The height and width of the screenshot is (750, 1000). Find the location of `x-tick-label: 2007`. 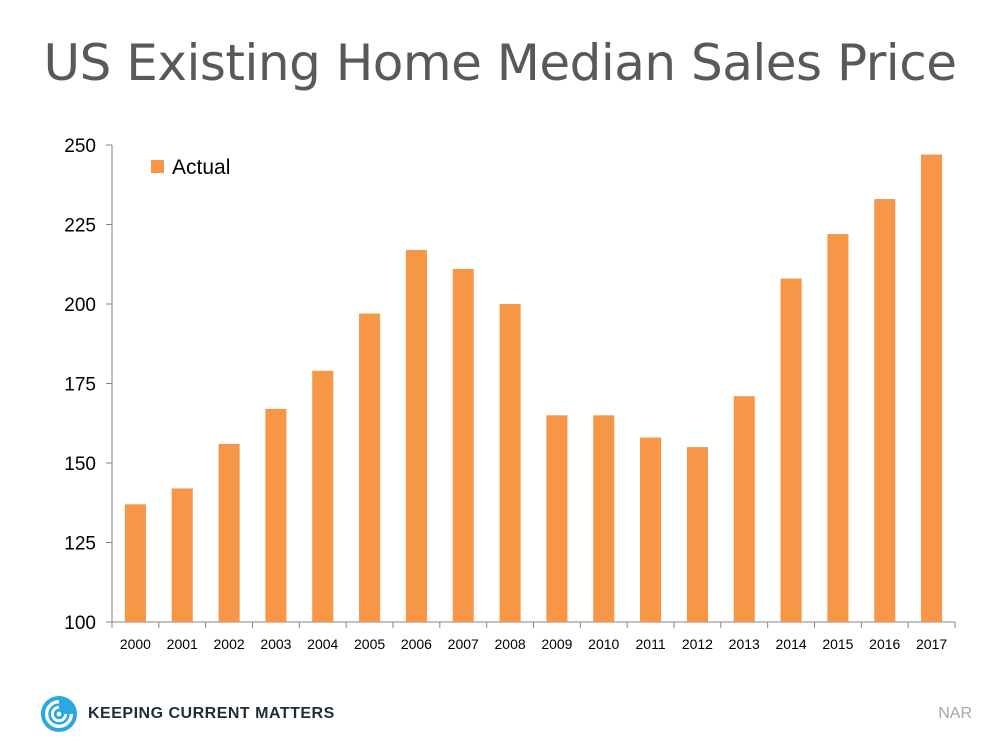

x-tick-label: 2007 is located at coordinates (463, 644).